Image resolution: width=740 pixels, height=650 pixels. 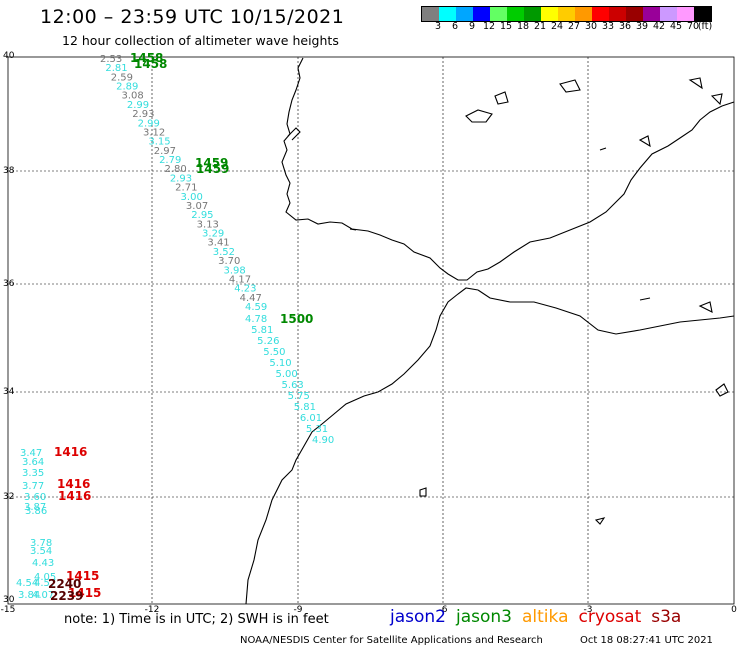 What do you see at coordinates (323, 440) in the screenshot?
I see `wave-height-value: 4.90` at bounding box center [323, 440].